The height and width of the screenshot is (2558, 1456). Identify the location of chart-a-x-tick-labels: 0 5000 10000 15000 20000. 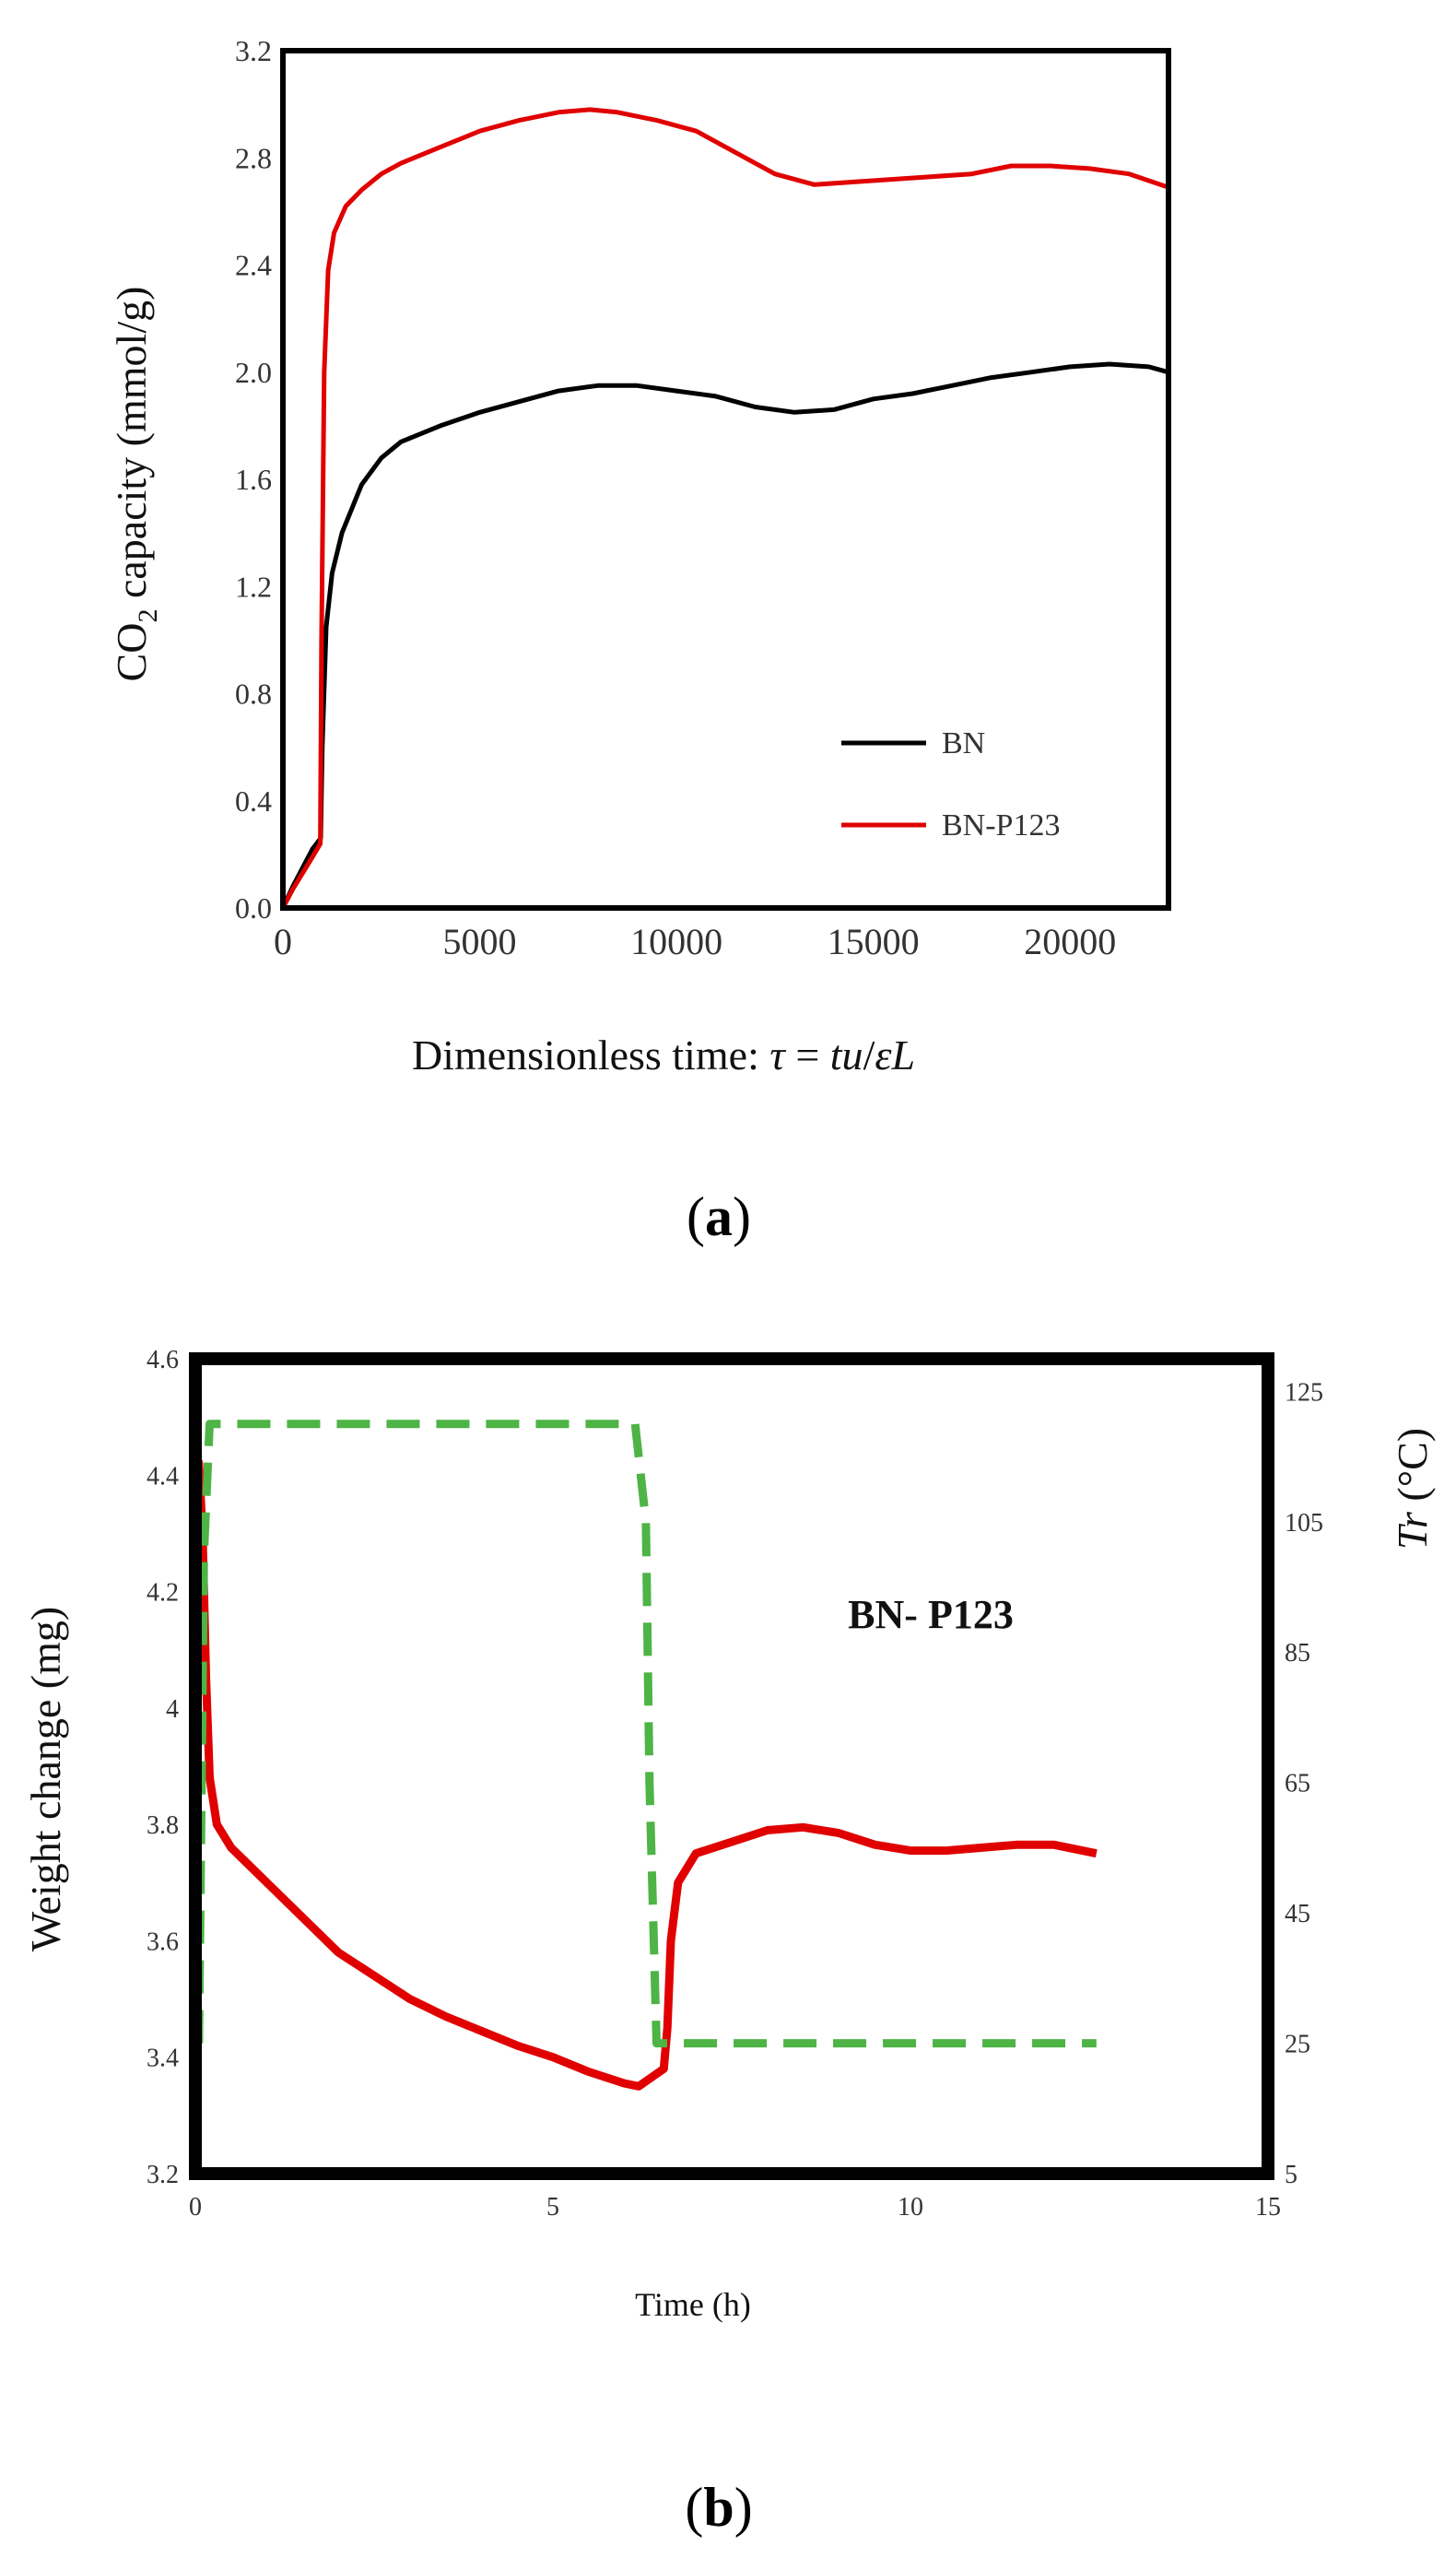
(695, 941).